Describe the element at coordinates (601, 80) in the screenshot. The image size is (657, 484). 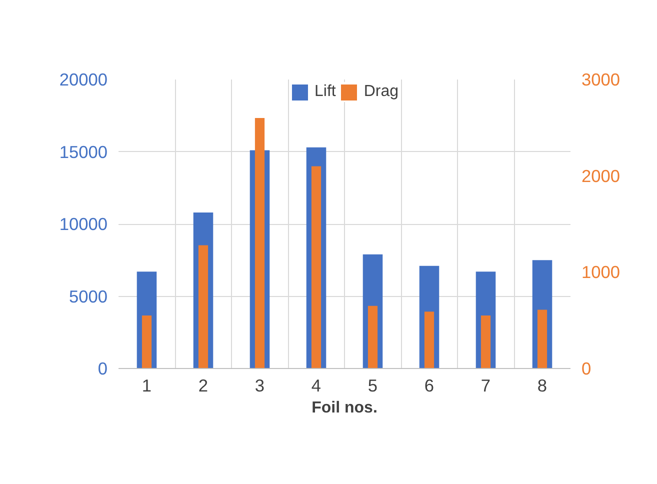
I see `y2-tick-label: 3000` at that location.